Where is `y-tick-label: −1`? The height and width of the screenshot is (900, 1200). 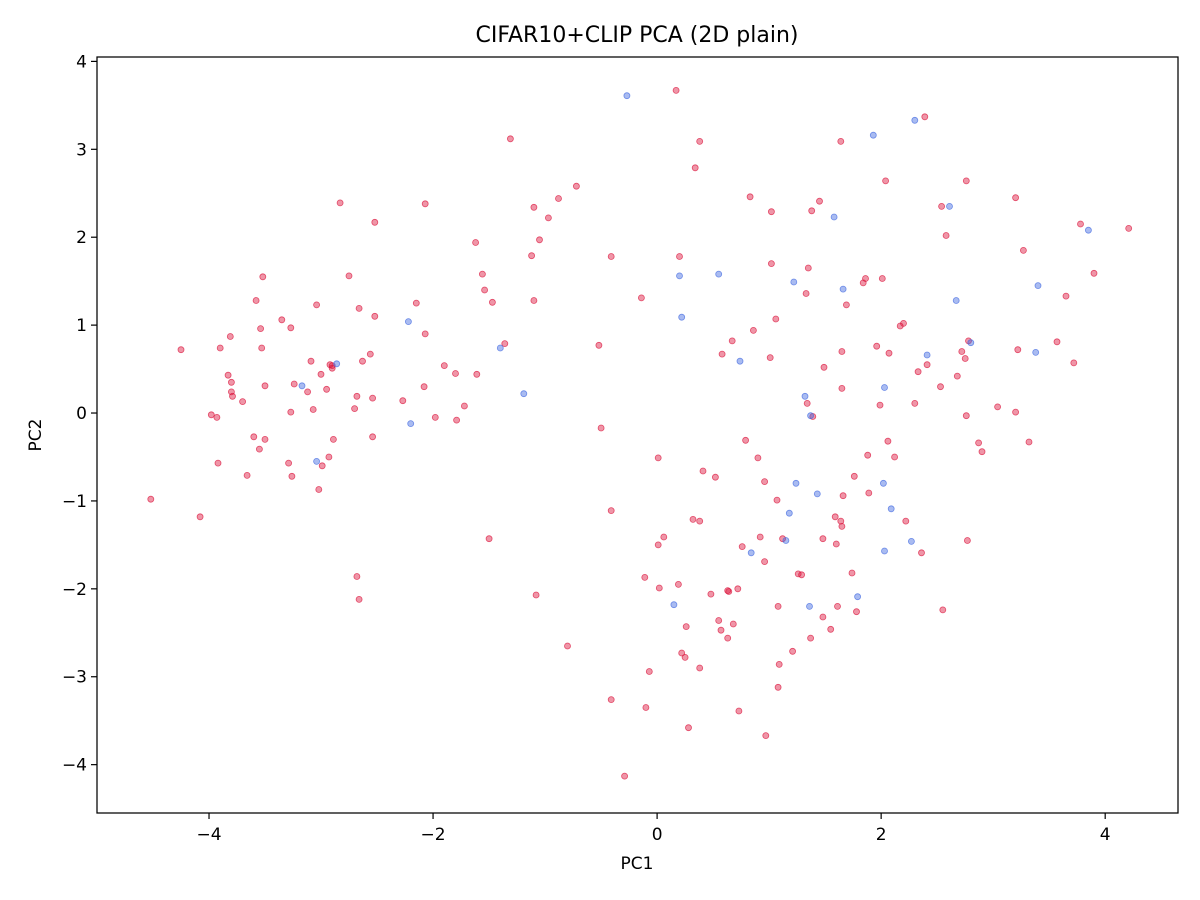
y-tick-label: −1 is located at coordinates (74, 502).